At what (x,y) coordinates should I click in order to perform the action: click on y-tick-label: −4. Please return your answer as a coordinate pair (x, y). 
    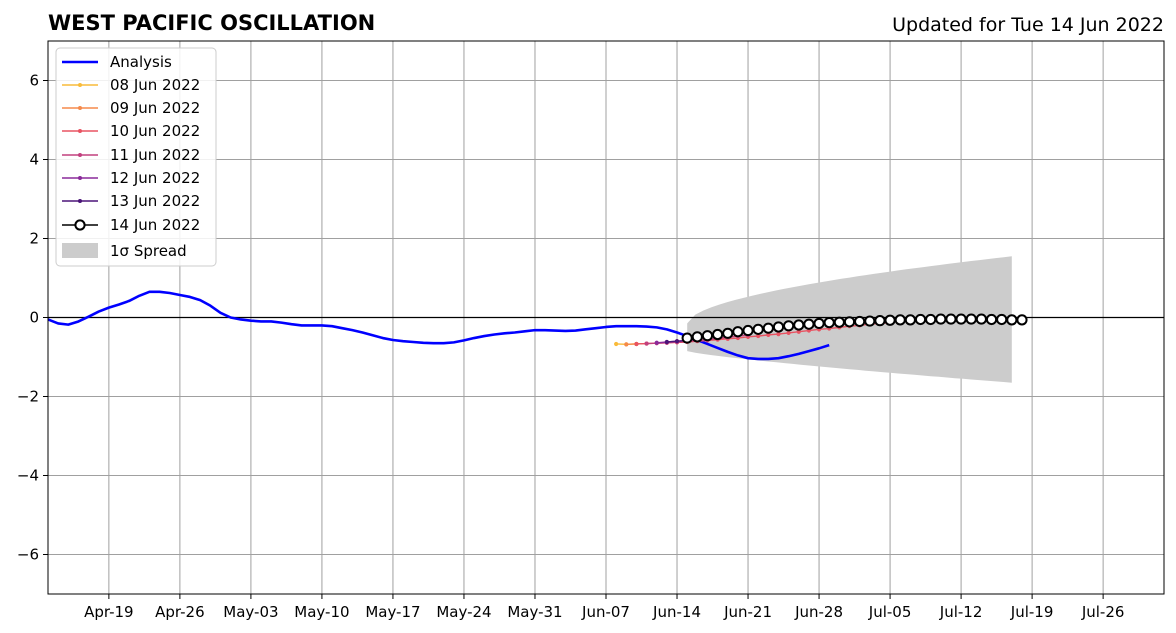
    Looking at the image, I should click on (28, 476).